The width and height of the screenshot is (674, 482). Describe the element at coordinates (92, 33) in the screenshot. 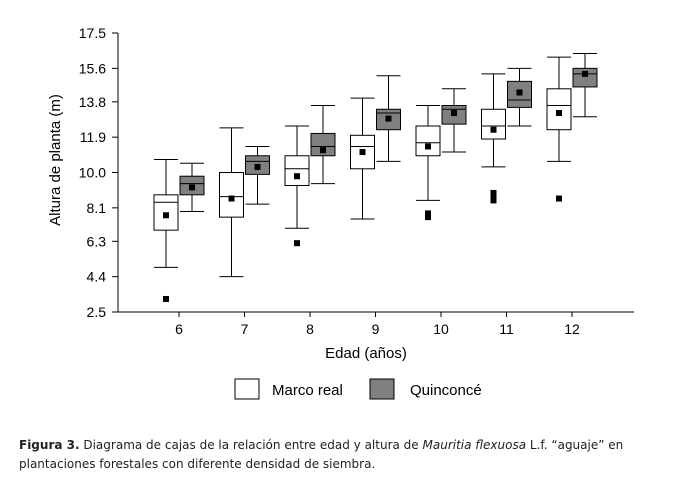

I see `y-tick-label: 17.5` at that location.